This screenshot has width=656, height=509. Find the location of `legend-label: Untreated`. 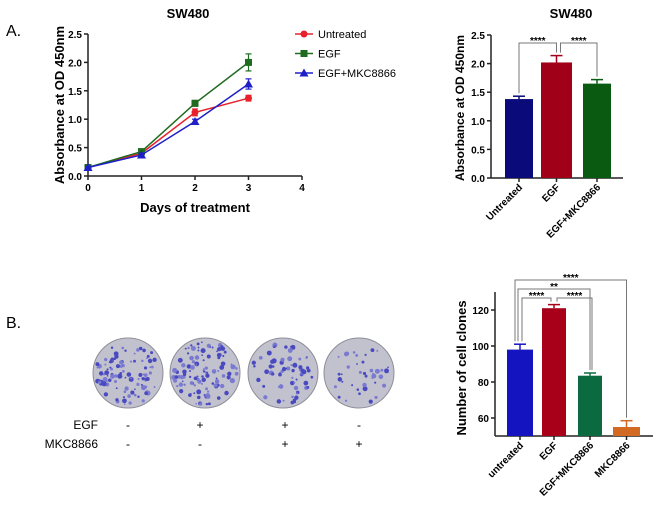

legend-label: Untreated is located at coordinates (342, 35).